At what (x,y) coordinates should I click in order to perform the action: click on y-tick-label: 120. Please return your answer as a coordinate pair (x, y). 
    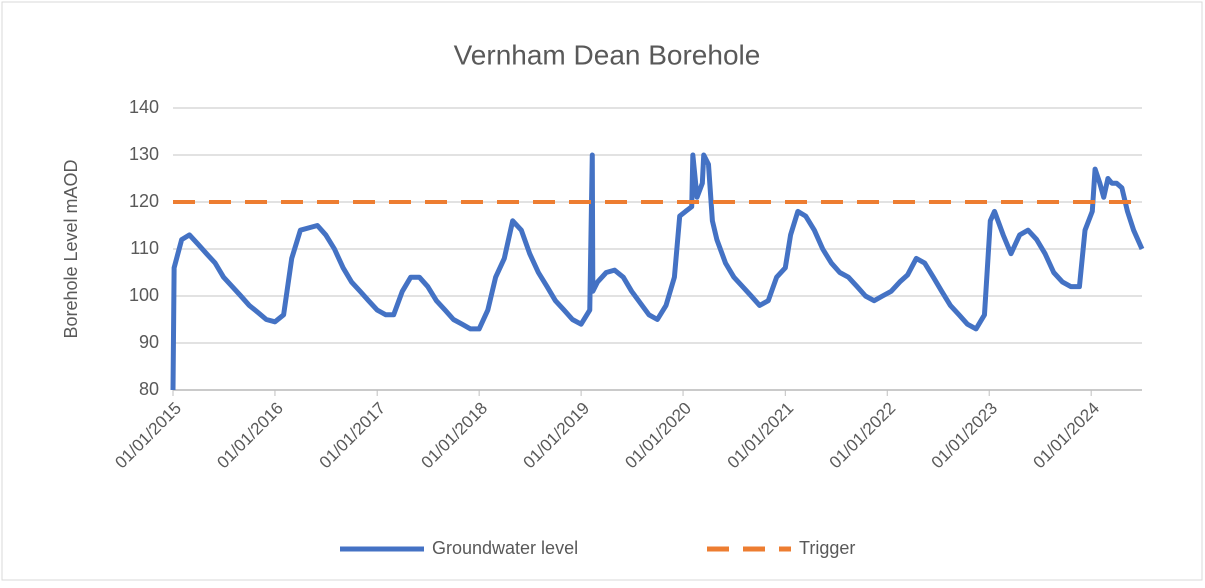
    Looking at the image, I should click on (144, 201).